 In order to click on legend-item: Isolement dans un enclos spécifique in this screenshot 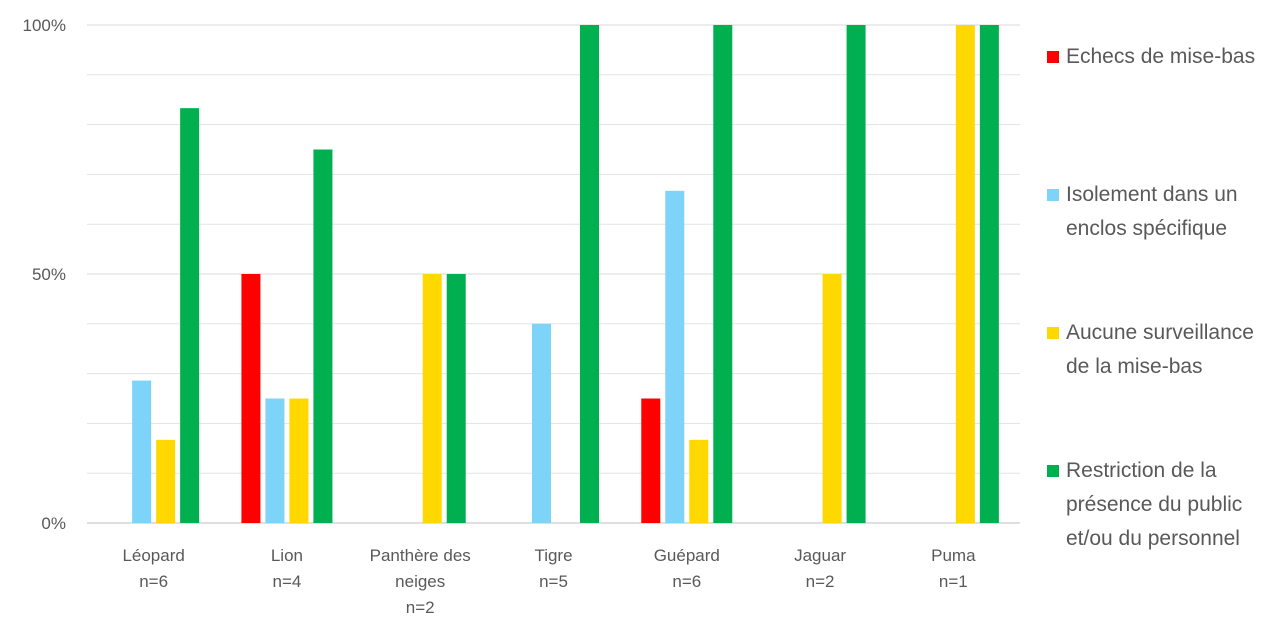, I will do `click(1155, 247)`.